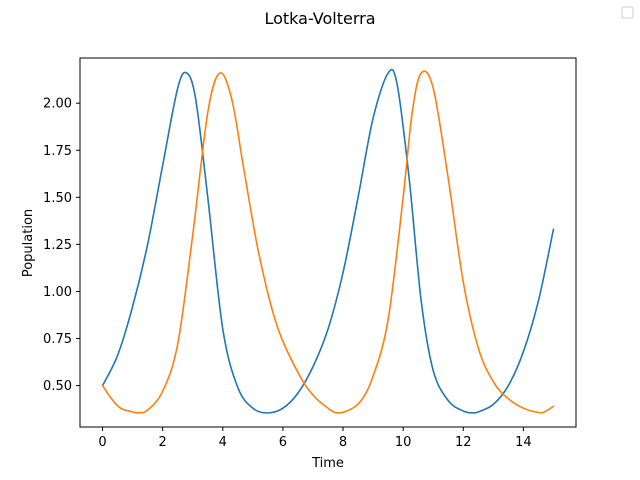 The image size is (640, 480). What do you see at coordinates (463, 442) in the screenshot?
I see `x-tick-label: 12` at bounding box center [463, 442].